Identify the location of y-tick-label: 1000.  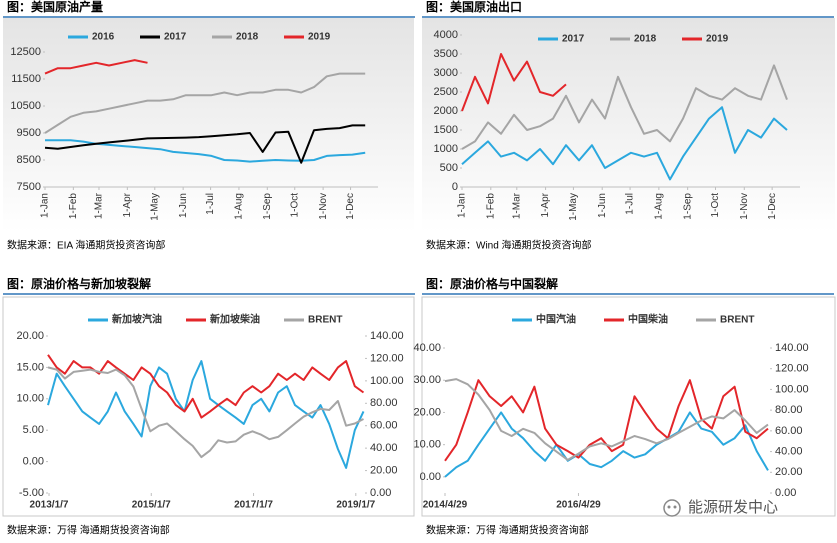
(446, 149).